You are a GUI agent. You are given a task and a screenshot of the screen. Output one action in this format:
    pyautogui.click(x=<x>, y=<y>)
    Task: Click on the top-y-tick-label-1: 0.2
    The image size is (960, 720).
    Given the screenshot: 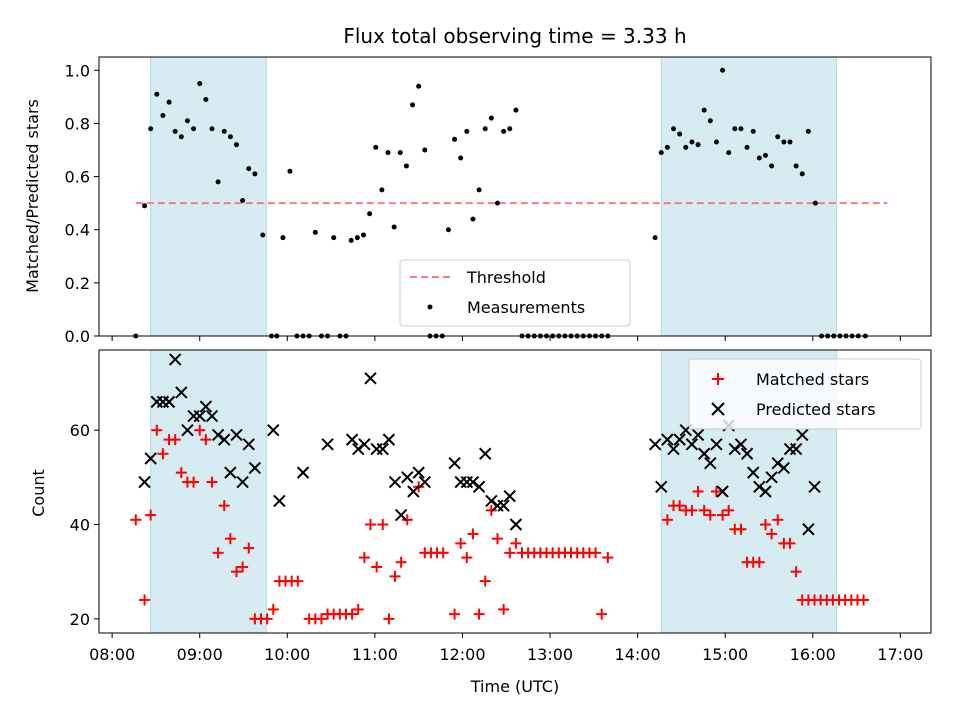 What is the action you would take?
    pyautogui.click(x=77, y=283)
    